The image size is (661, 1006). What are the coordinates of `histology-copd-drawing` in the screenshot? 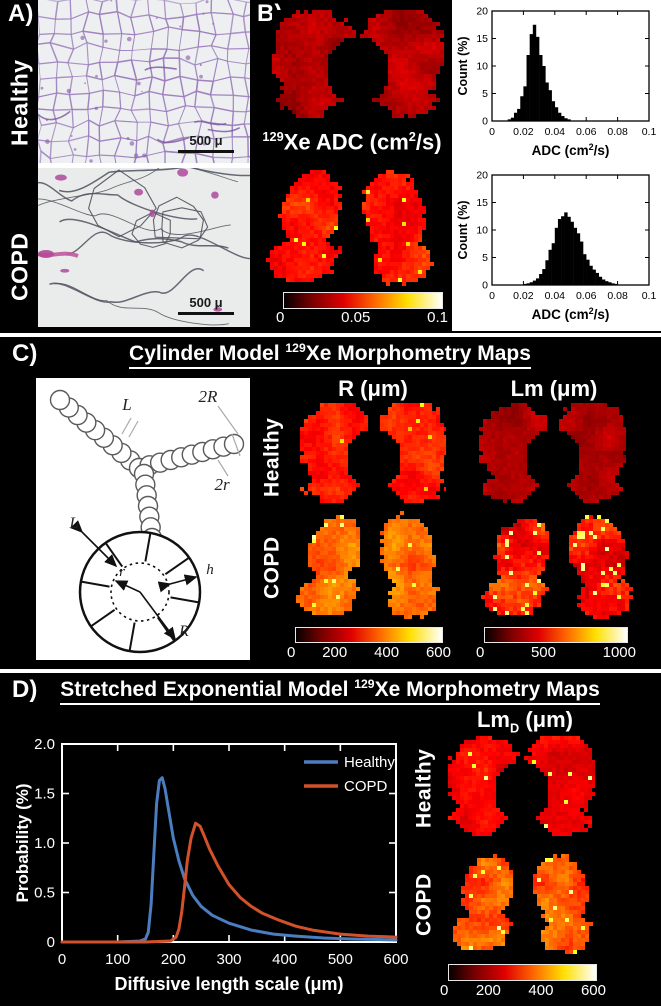 It's located at (144, 247).